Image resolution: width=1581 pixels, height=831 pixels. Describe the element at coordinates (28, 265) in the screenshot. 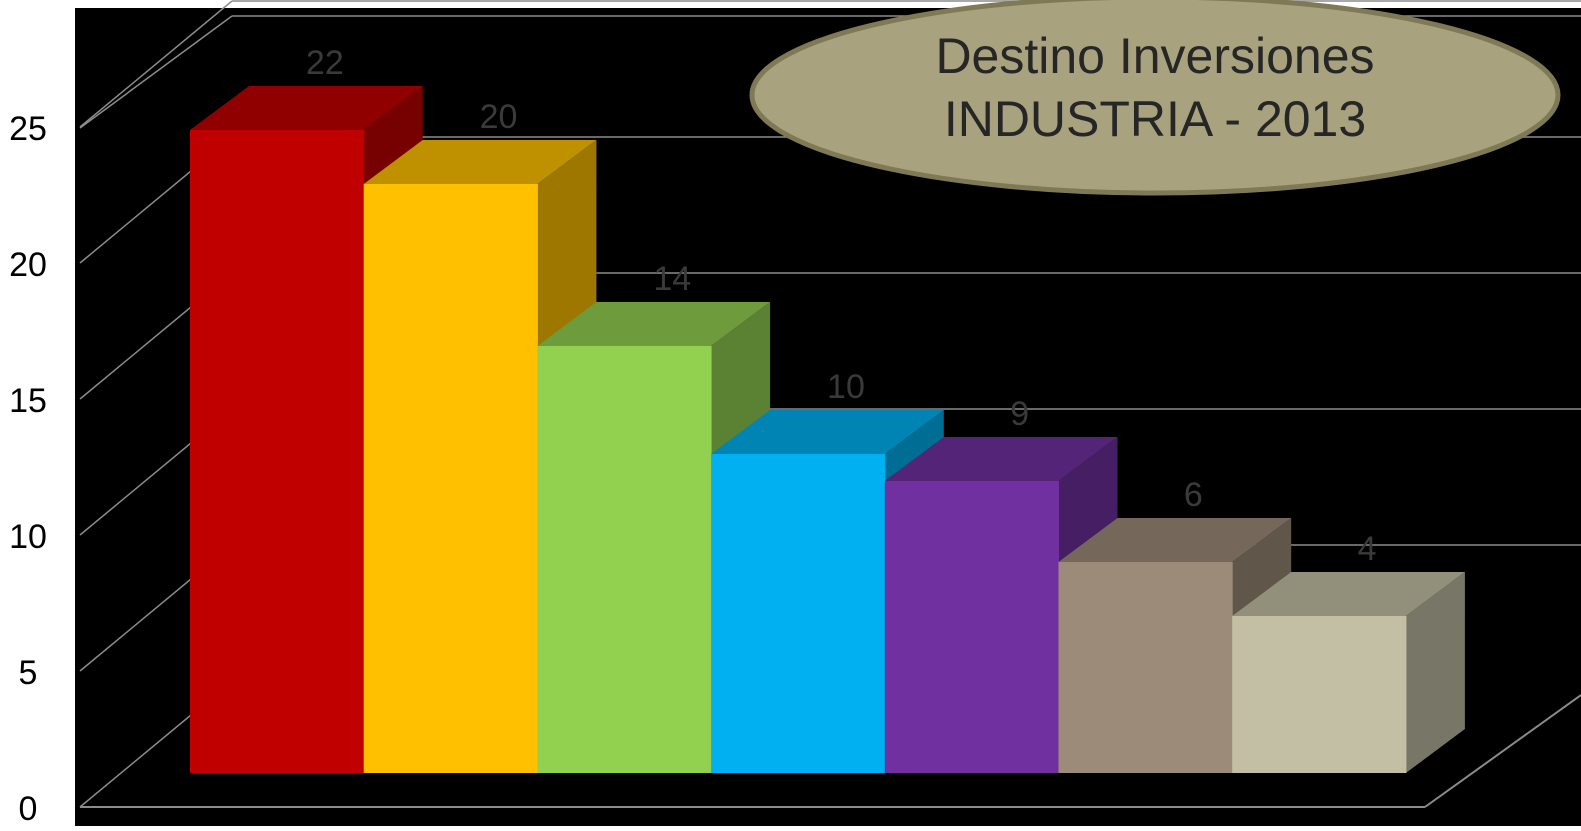

I see `y-tick-label: 20` at that location.